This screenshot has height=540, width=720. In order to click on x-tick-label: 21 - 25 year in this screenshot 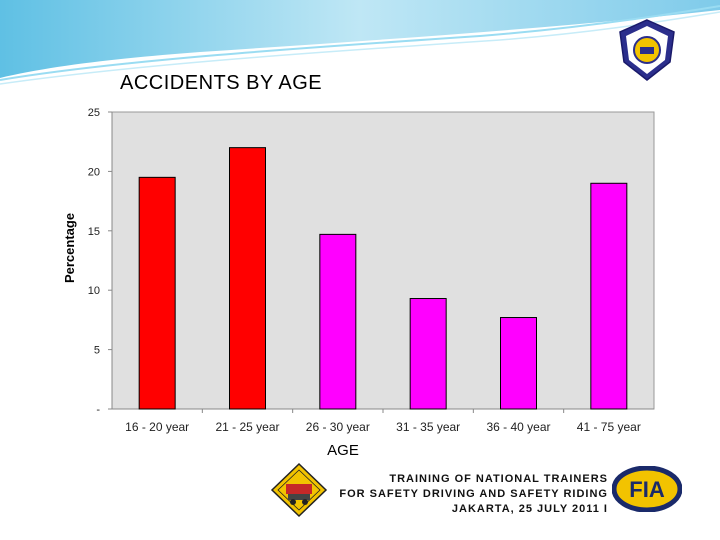, I will do `click(247, 427)`.